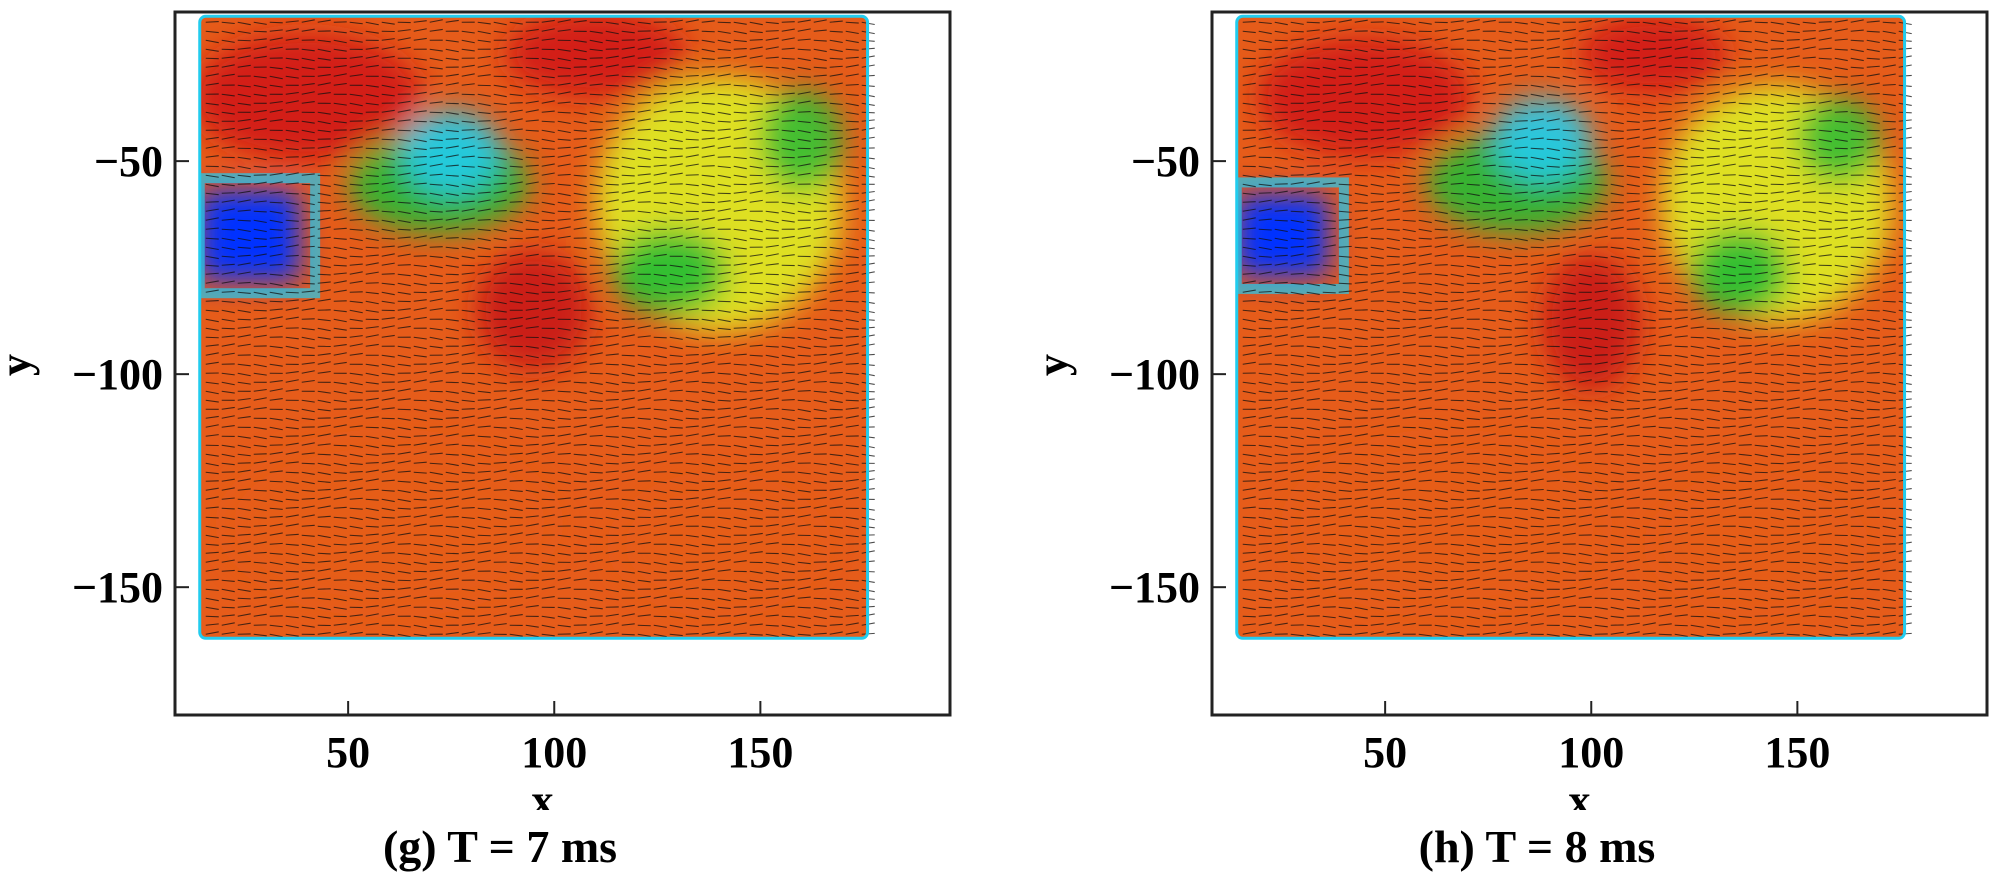  I want to click on inlet-edge, so click(1292, 235).